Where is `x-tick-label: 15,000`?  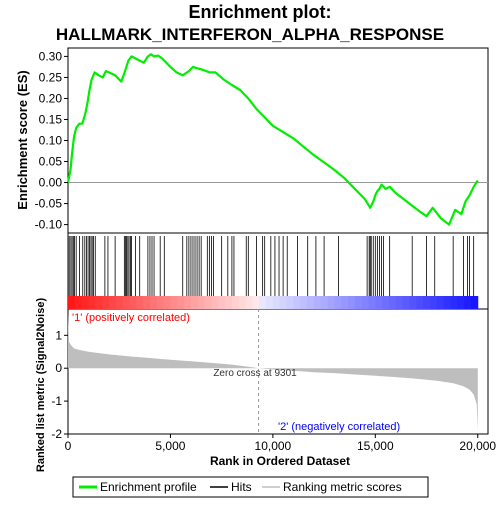 x-tick-label: 15,000 is located at coordinates (375, 446).